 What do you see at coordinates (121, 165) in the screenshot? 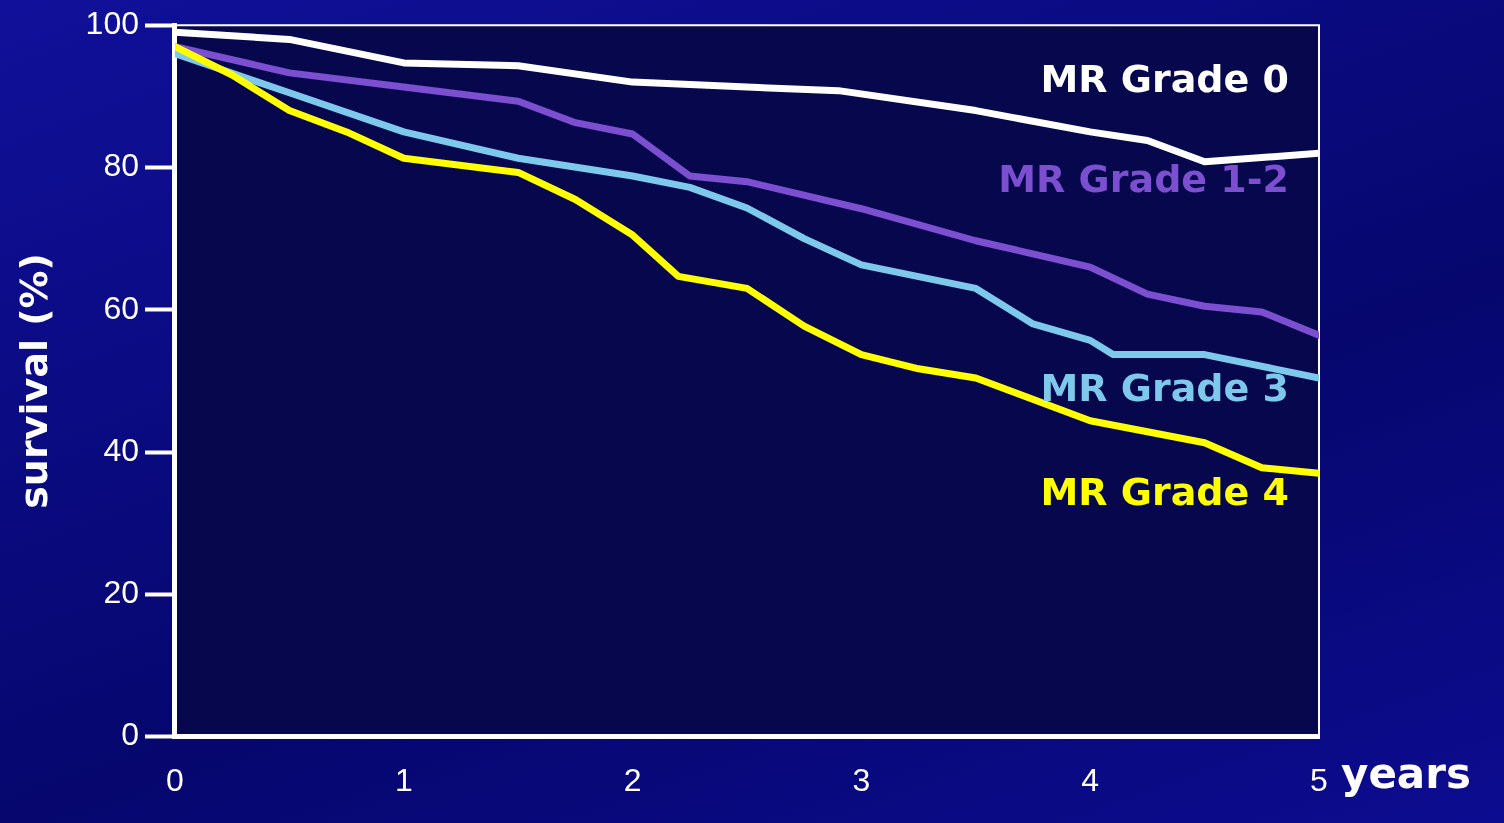
I see `y-tick-label: 80` at bounding box center [121, 165].